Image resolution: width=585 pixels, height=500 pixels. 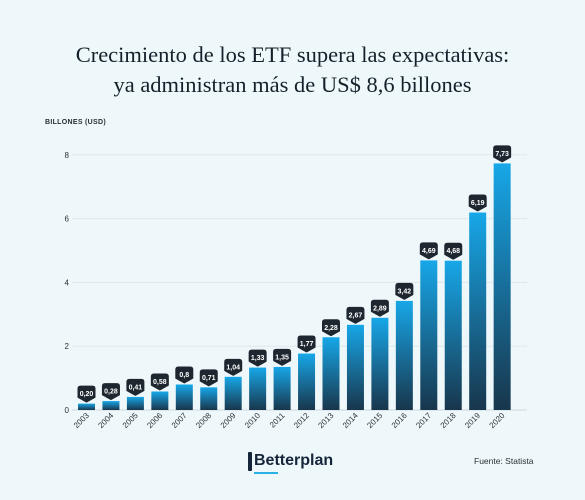 I want to click on data-label: 7,73, so click(x=502, y=154).